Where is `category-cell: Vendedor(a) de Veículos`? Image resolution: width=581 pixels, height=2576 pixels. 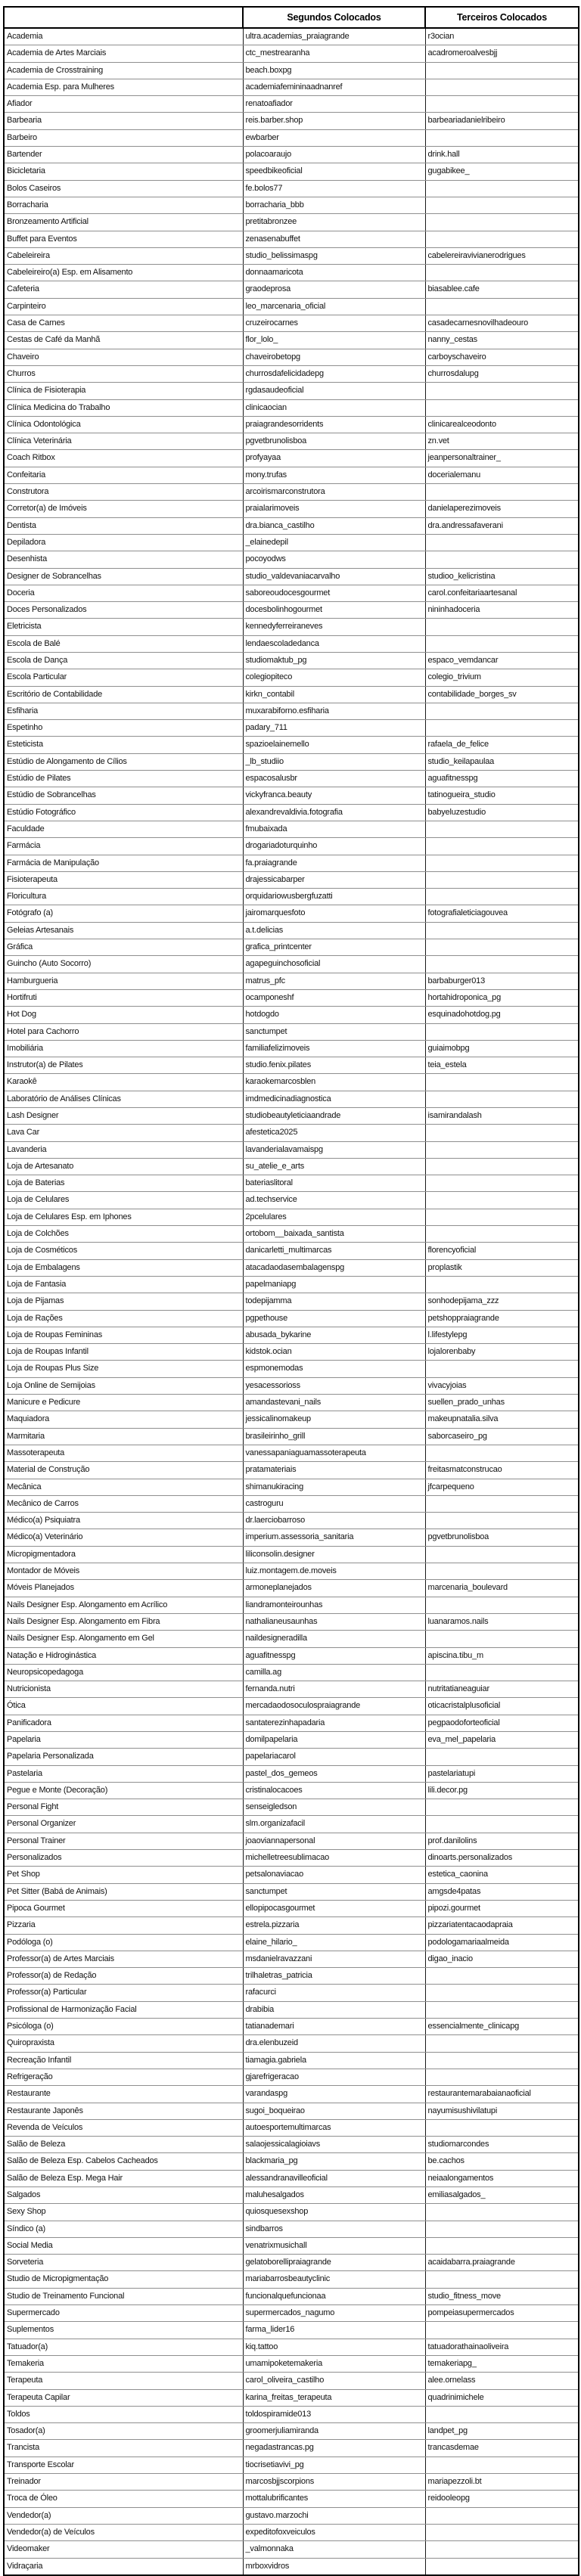
category-cell: Vendedor(a) de Veículos is located at coordinates (123, 2532).